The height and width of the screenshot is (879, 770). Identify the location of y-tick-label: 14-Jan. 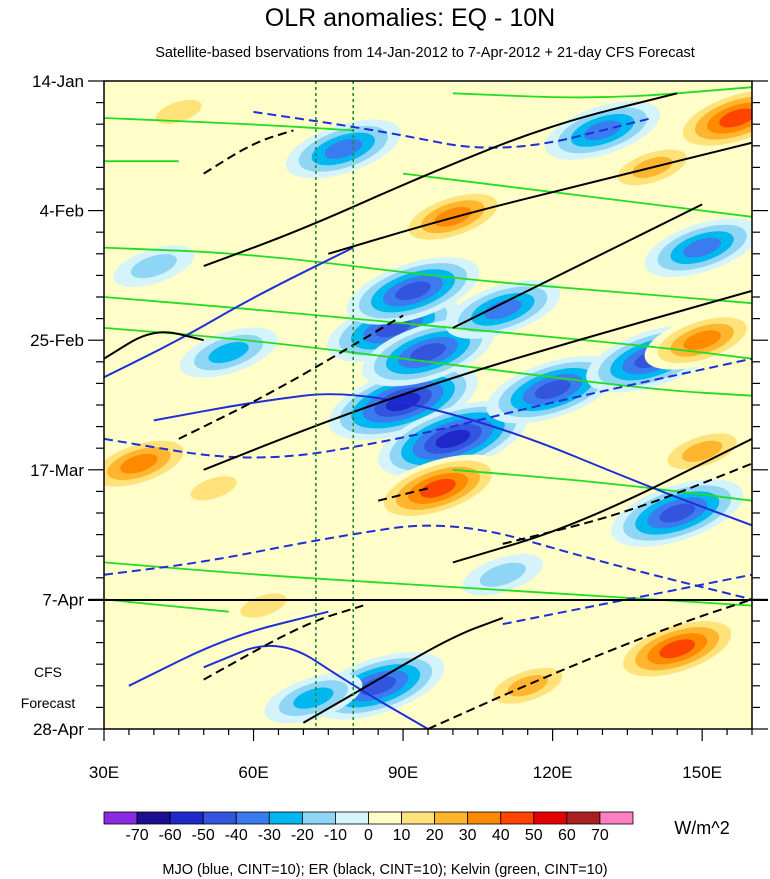
(58, 81).